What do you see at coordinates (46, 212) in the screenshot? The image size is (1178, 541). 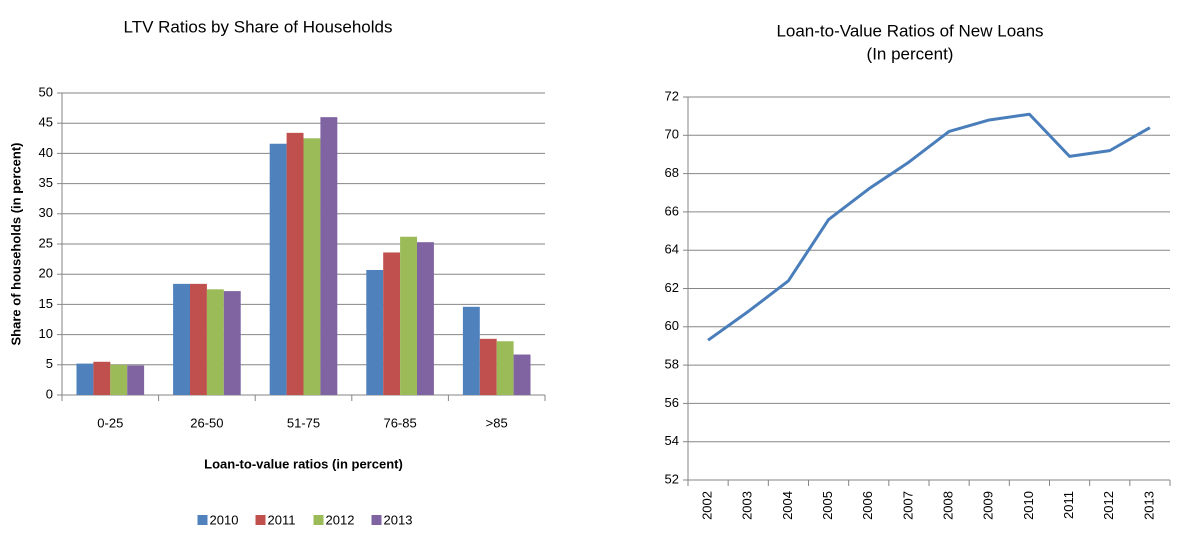 I see `y-tick-label: 30` at bounding box center [46, 212].